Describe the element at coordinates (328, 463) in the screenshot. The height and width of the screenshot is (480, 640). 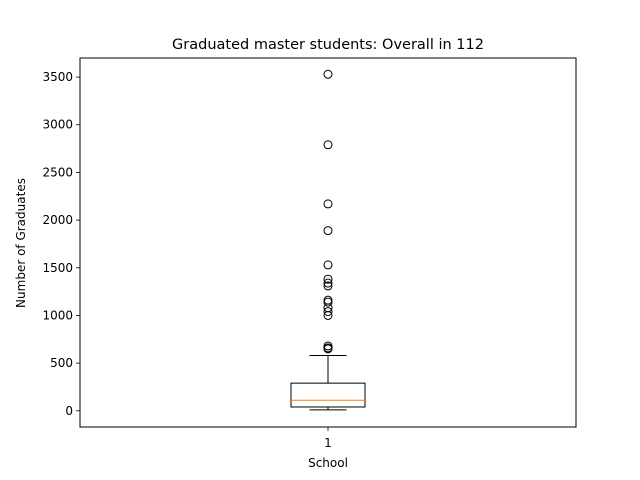
I see `x-axis-label: School` at that location.